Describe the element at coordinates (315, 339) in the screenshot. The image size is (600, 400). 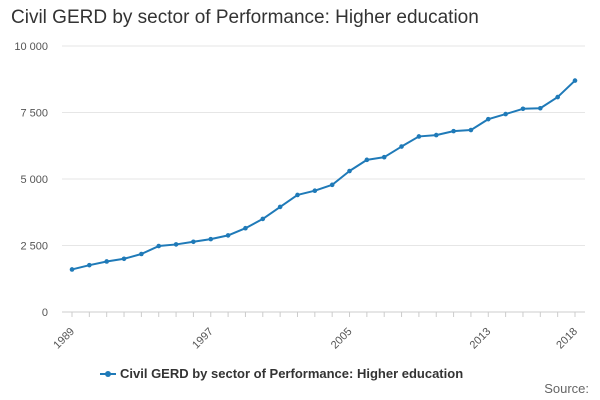
I see `x-axis-tick-labels: 1989 1997 2005 2013 2018` at that location.